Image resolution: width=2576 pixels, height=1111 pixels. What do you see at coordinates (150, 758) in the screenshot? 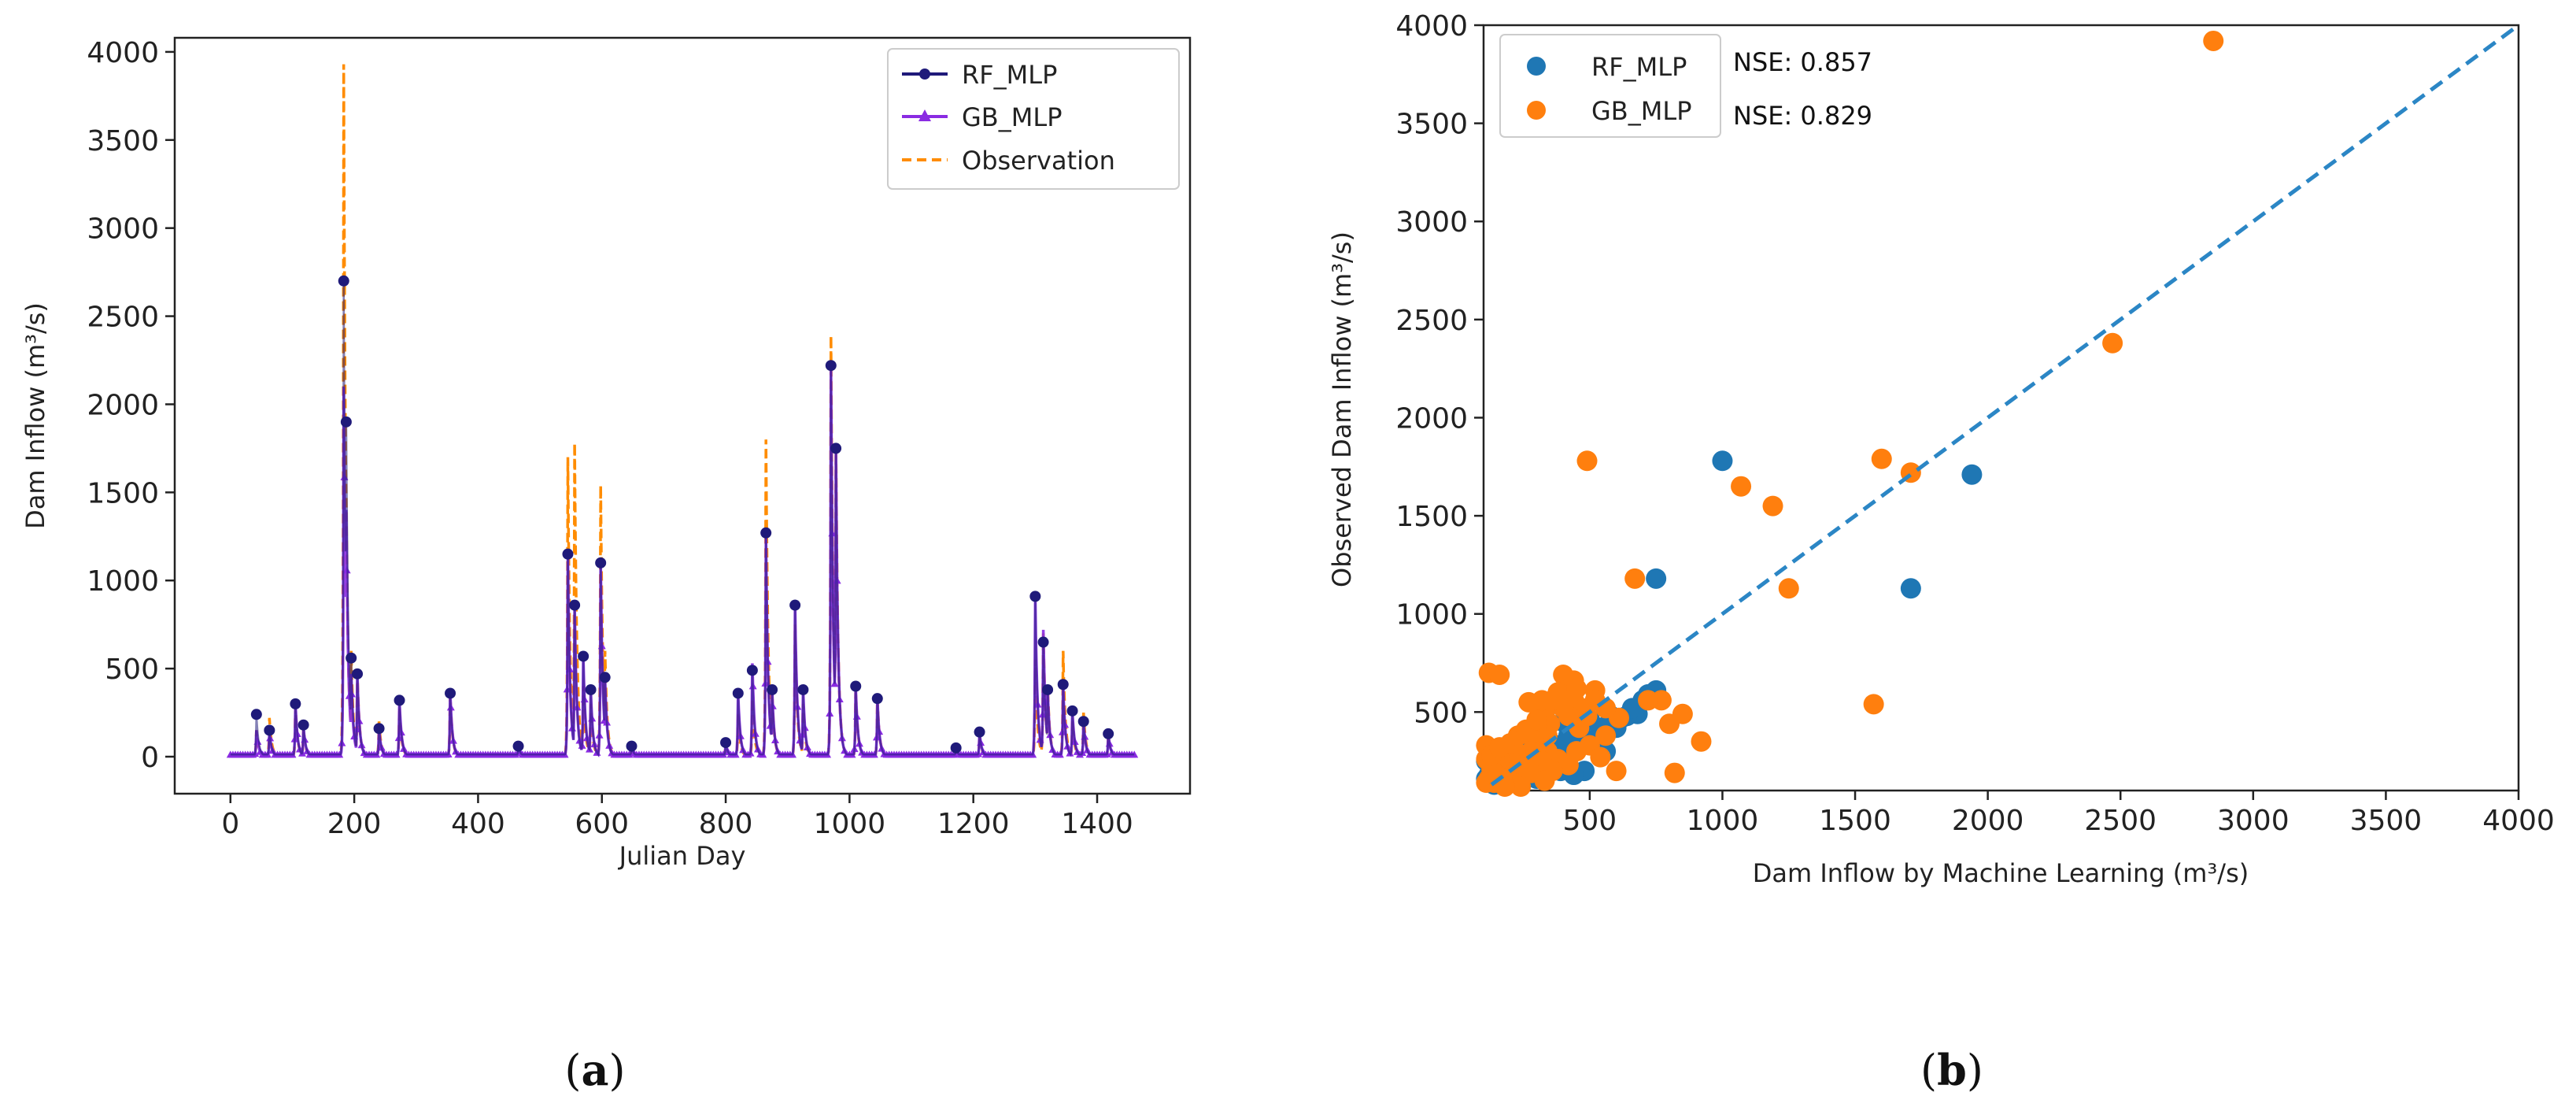
I see `panel-a-y-tick-label: 0` at bounding box center [150, 758].